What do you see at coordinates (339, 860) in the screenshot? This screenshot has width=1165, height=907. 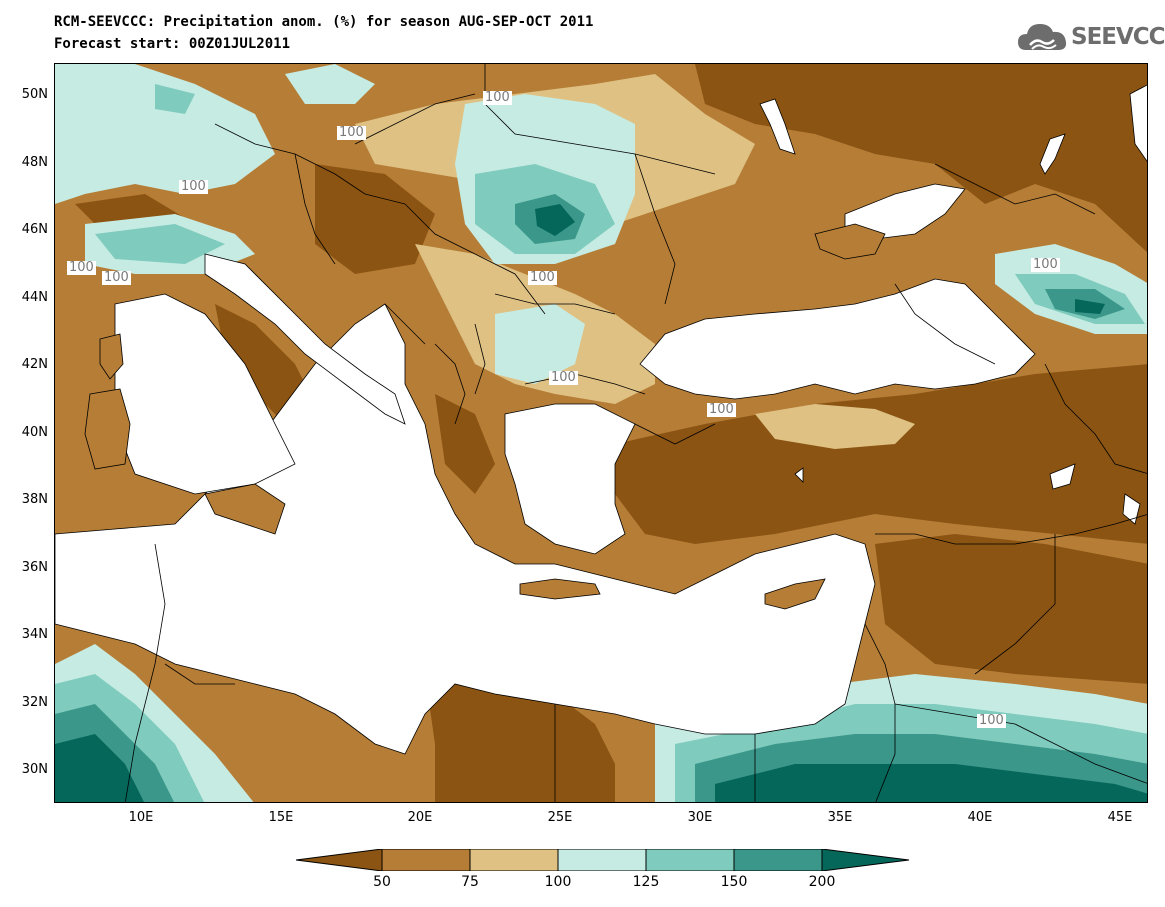 I see `legend-swatch-lt50` at bounding box center [339, 860].